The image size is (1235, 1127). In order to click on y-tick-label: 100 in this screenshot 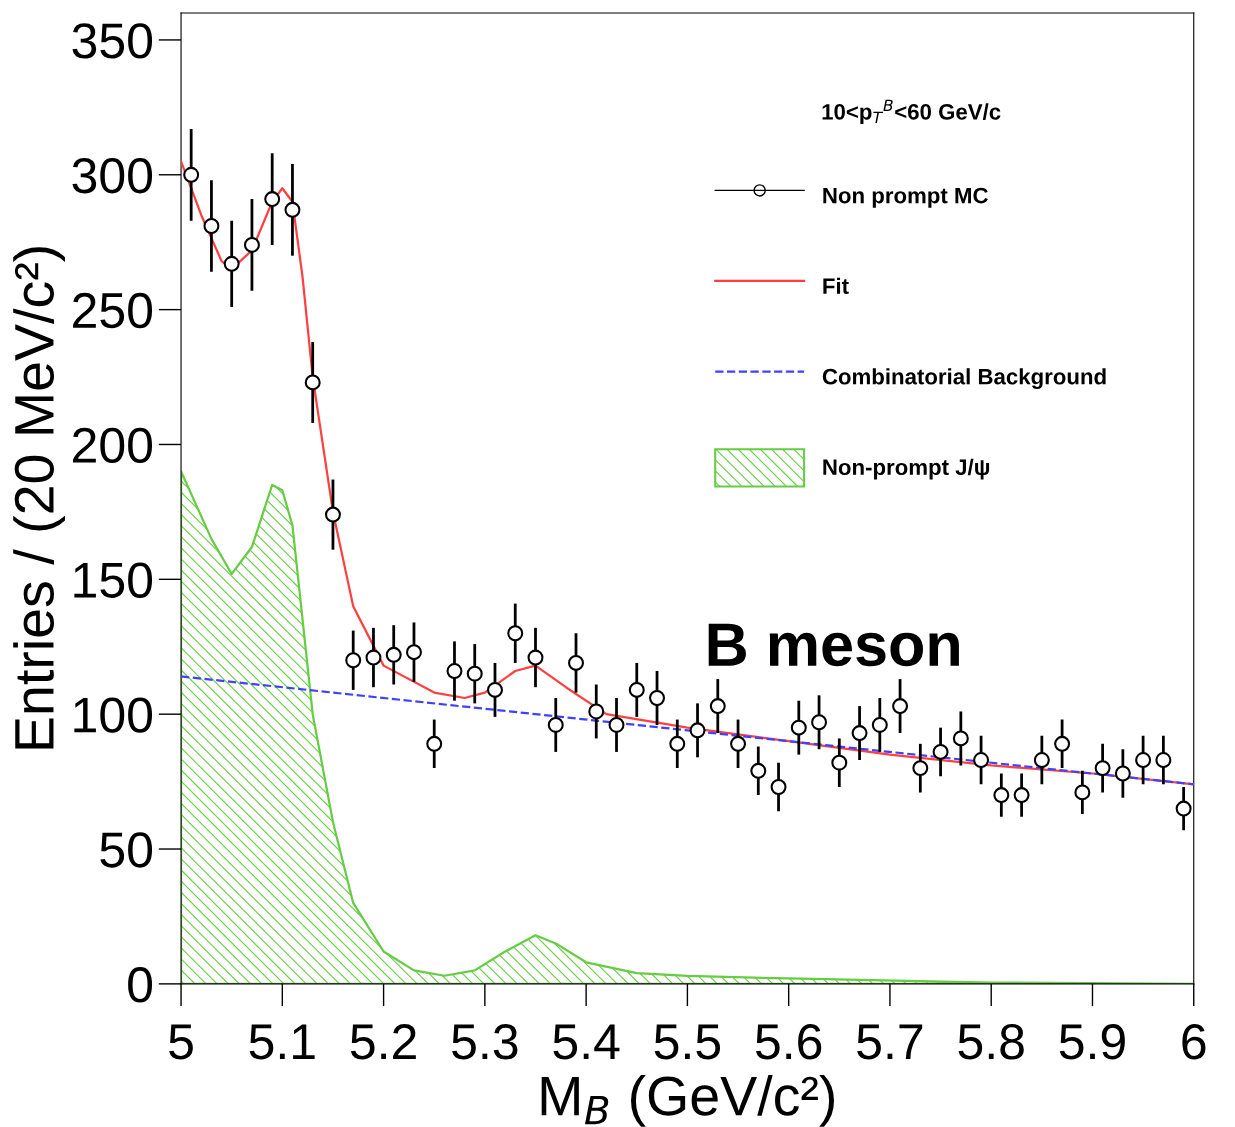, I will do `click(113, 715)`.